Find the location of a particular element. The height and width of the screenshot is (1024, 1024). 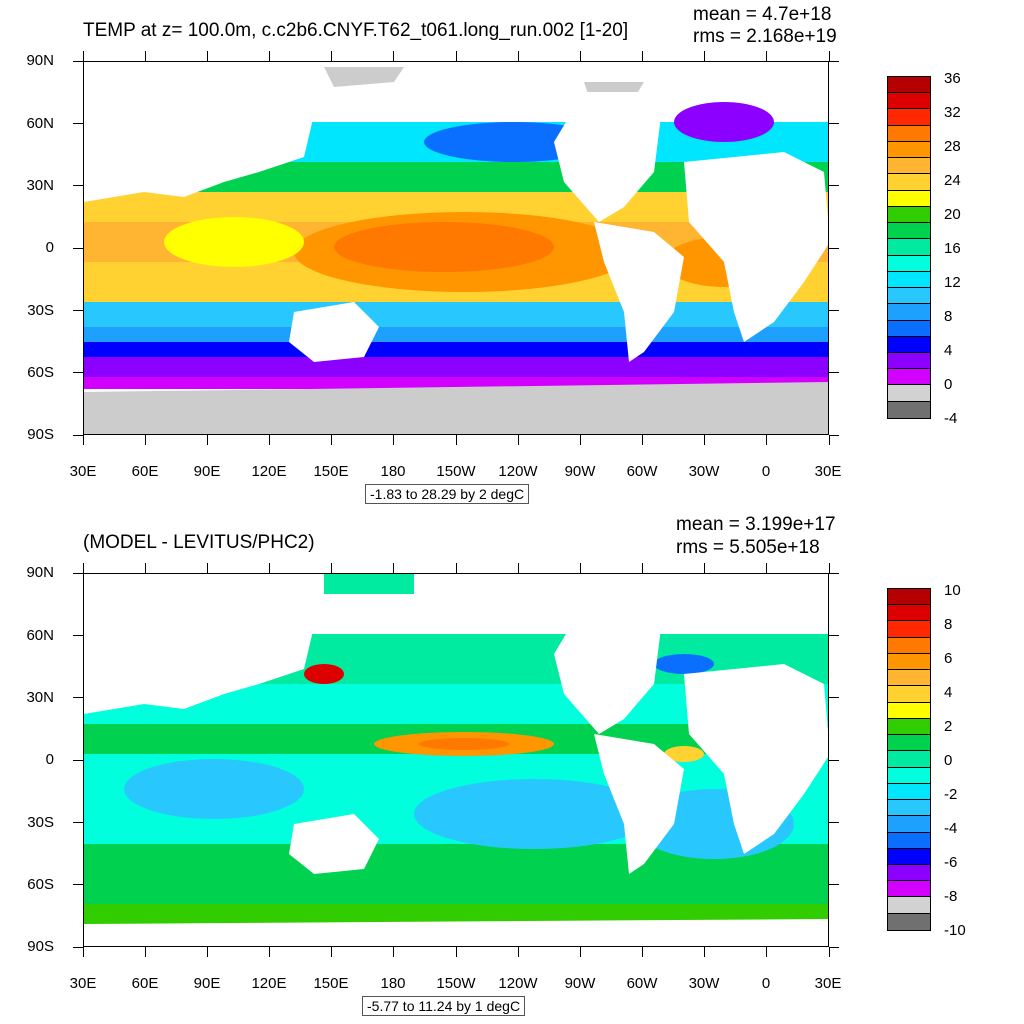

colorbar-label: 28 is located at coordinates (952, 146).